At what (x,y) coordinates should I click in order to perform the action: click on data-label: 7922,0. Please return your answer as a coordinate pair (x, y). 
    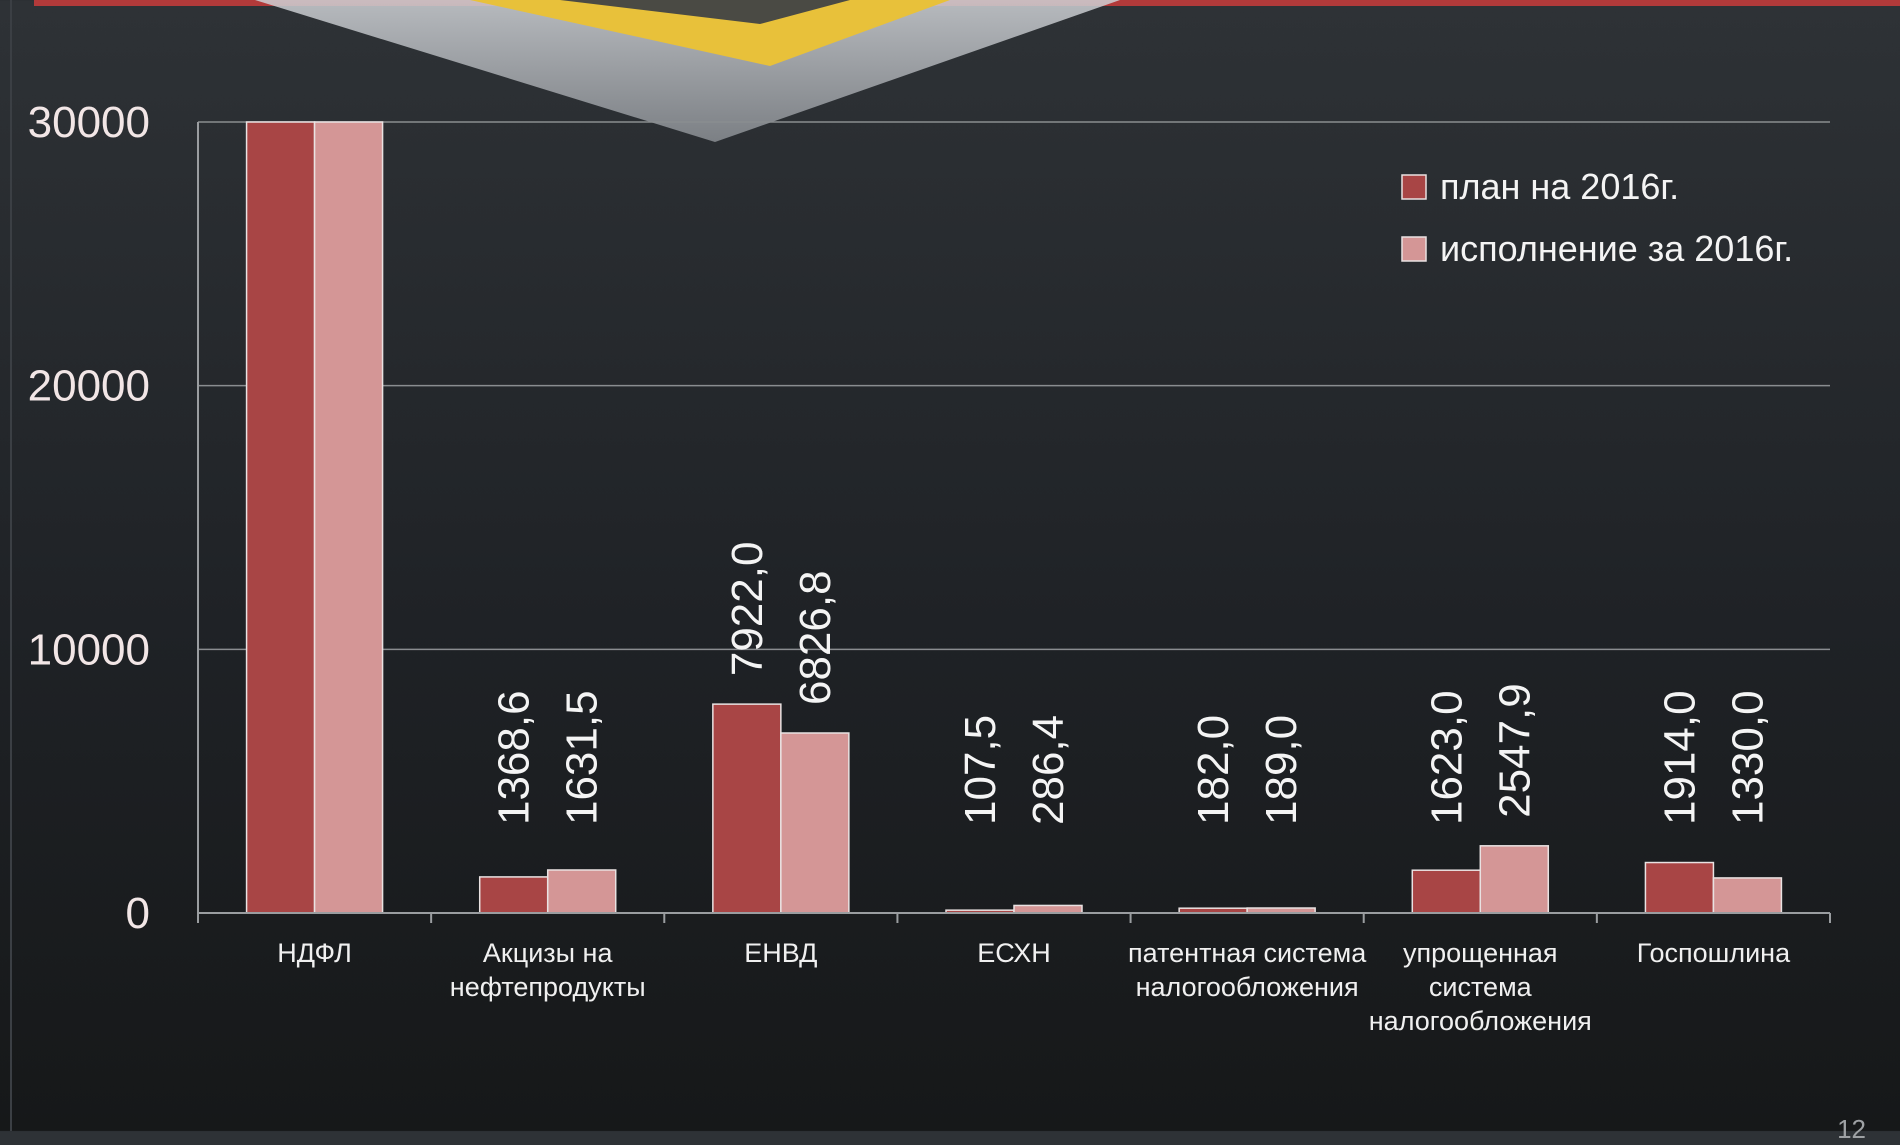
    Looking at the image, I should click on (747, 609).